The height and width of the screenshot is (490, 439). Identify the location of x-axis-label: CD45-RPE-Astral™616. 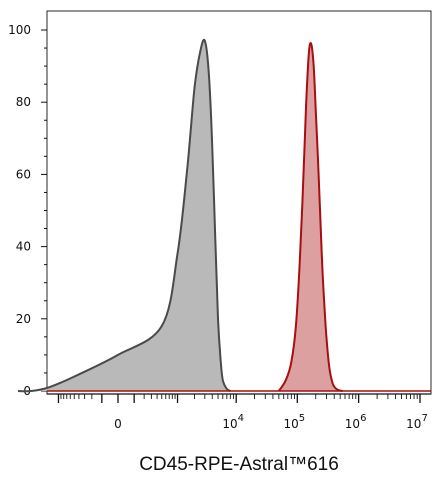
(239, 464).